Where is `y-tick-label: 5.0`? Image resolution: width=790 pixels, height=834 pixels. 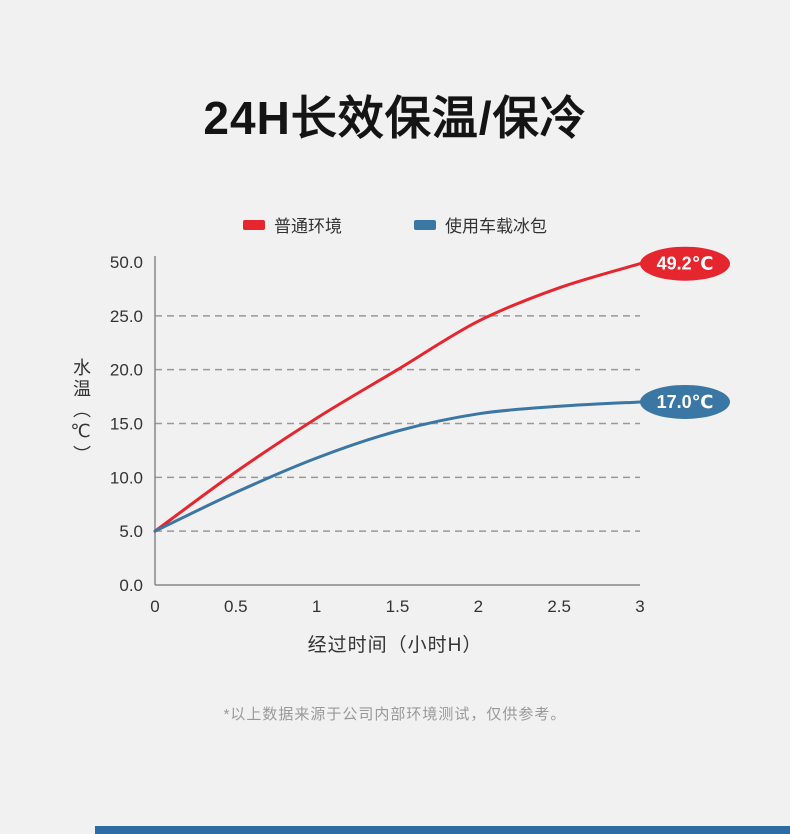 y-tick-label: 5.0 is located at coordinates (131, 531).